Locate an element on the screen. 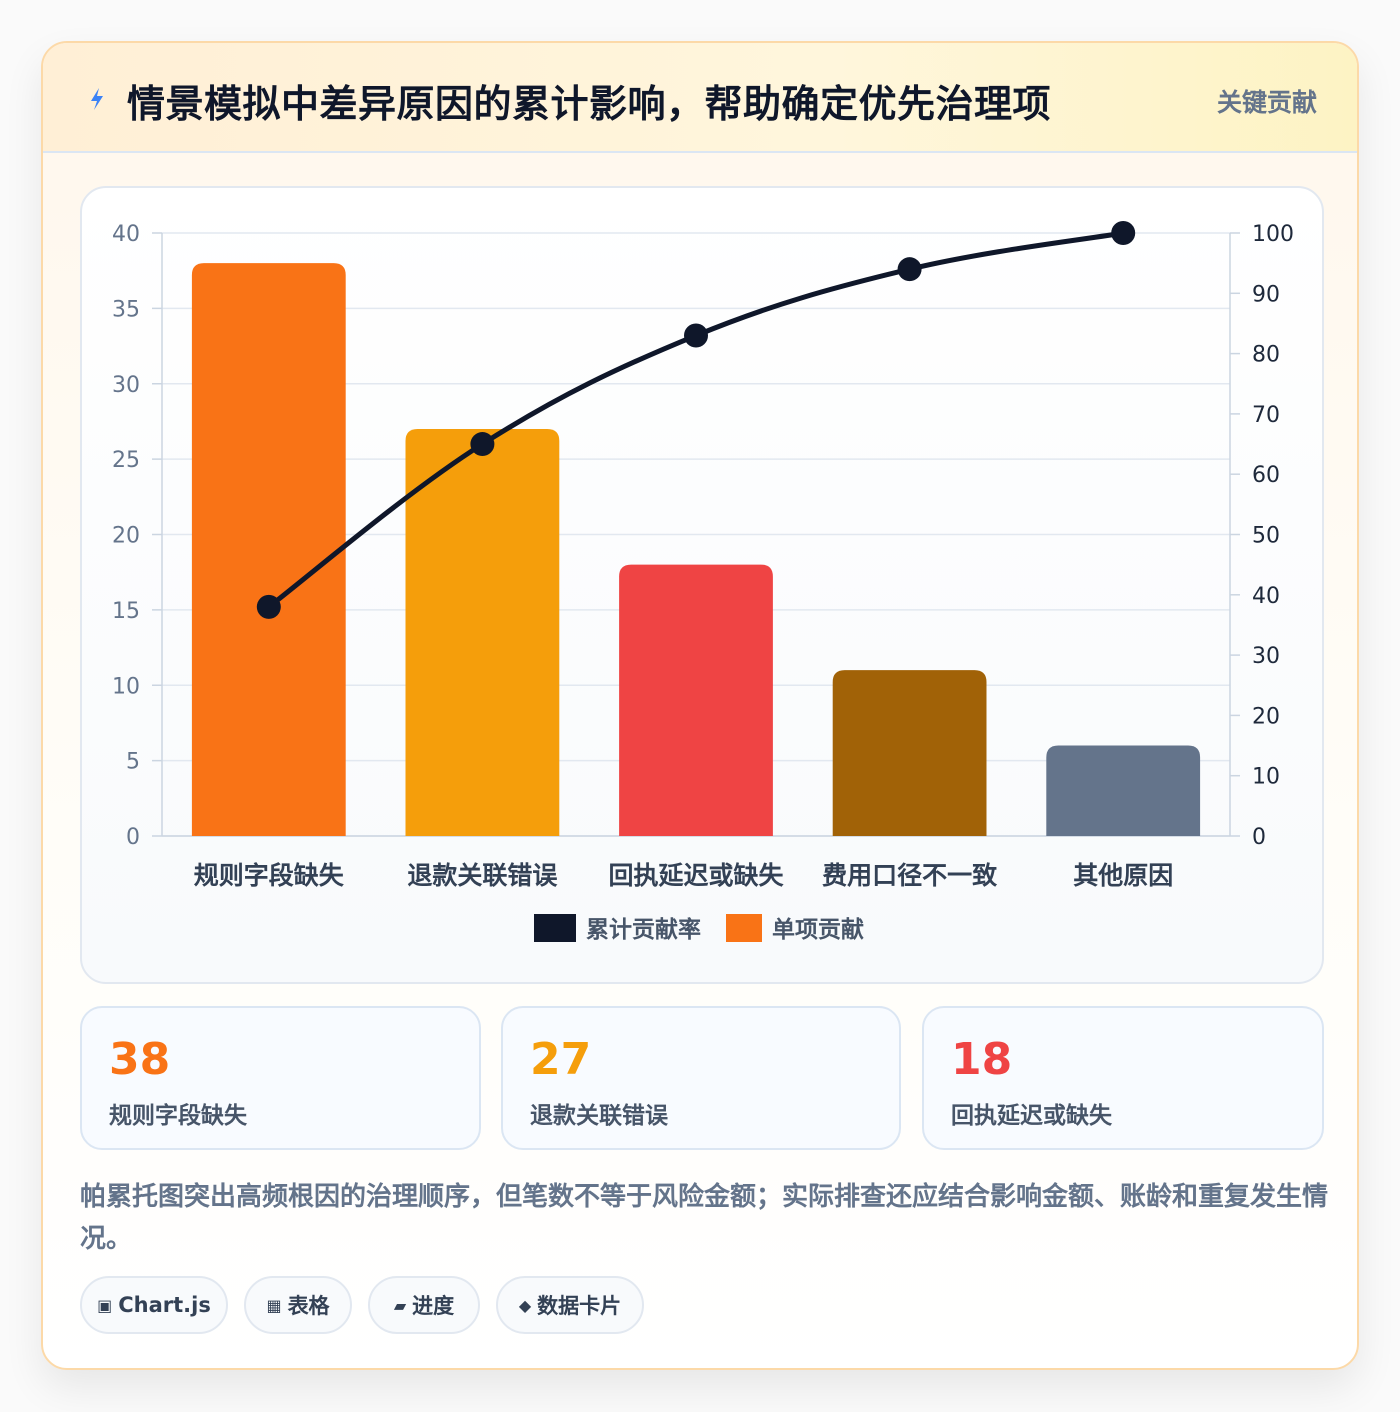  y-right-tick-label: 40 is located at coordinates (1266, 596).